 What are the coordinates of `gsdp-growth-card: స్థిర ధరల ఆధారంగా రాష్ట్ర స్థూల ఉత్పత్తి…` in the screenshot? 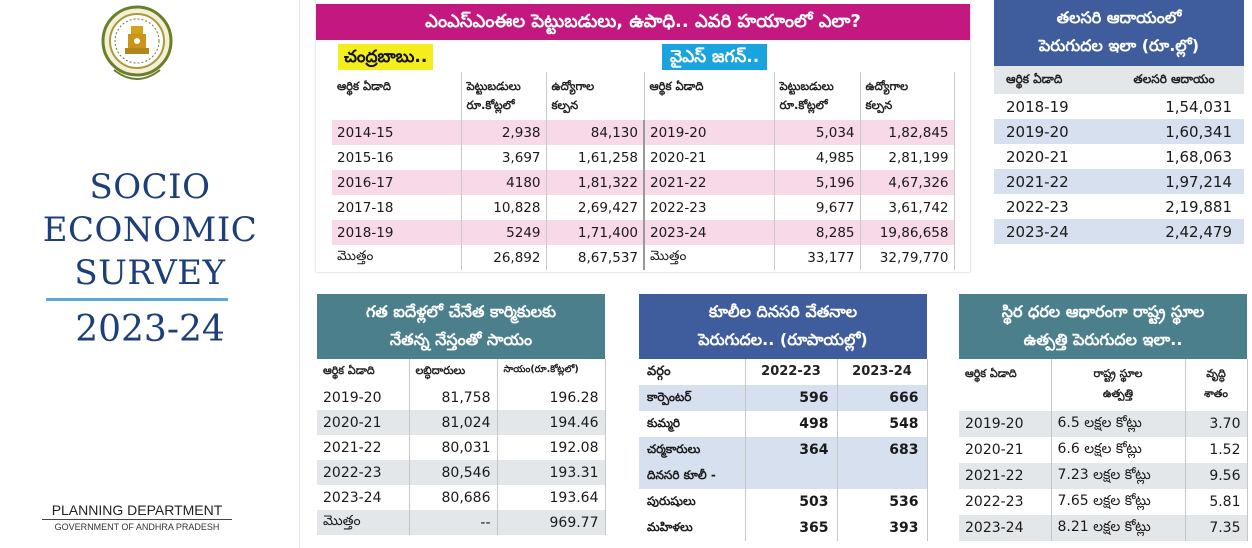 It's located at (1103, 421).